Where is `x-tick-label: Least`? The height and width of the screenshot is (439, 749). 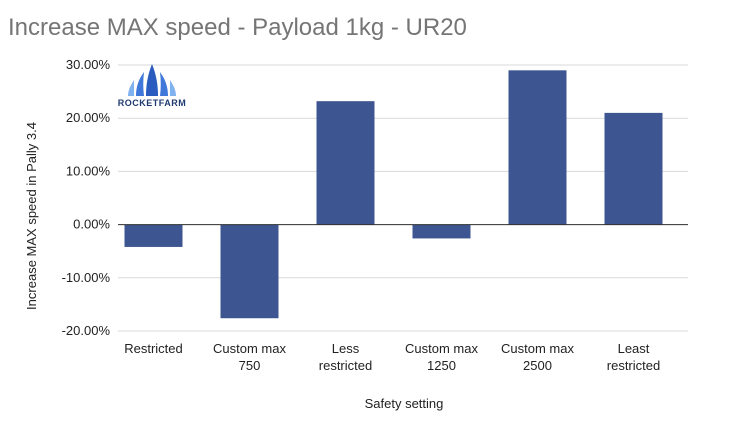 x-tick-label: Least is located at coordinates (634, 348).